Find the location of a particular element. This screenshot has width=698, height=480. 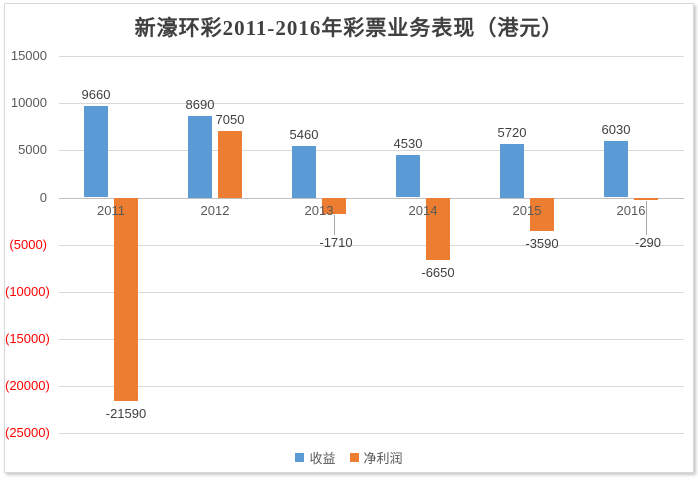

bar-netprofit-2014 is located at coordinates (438, 229).